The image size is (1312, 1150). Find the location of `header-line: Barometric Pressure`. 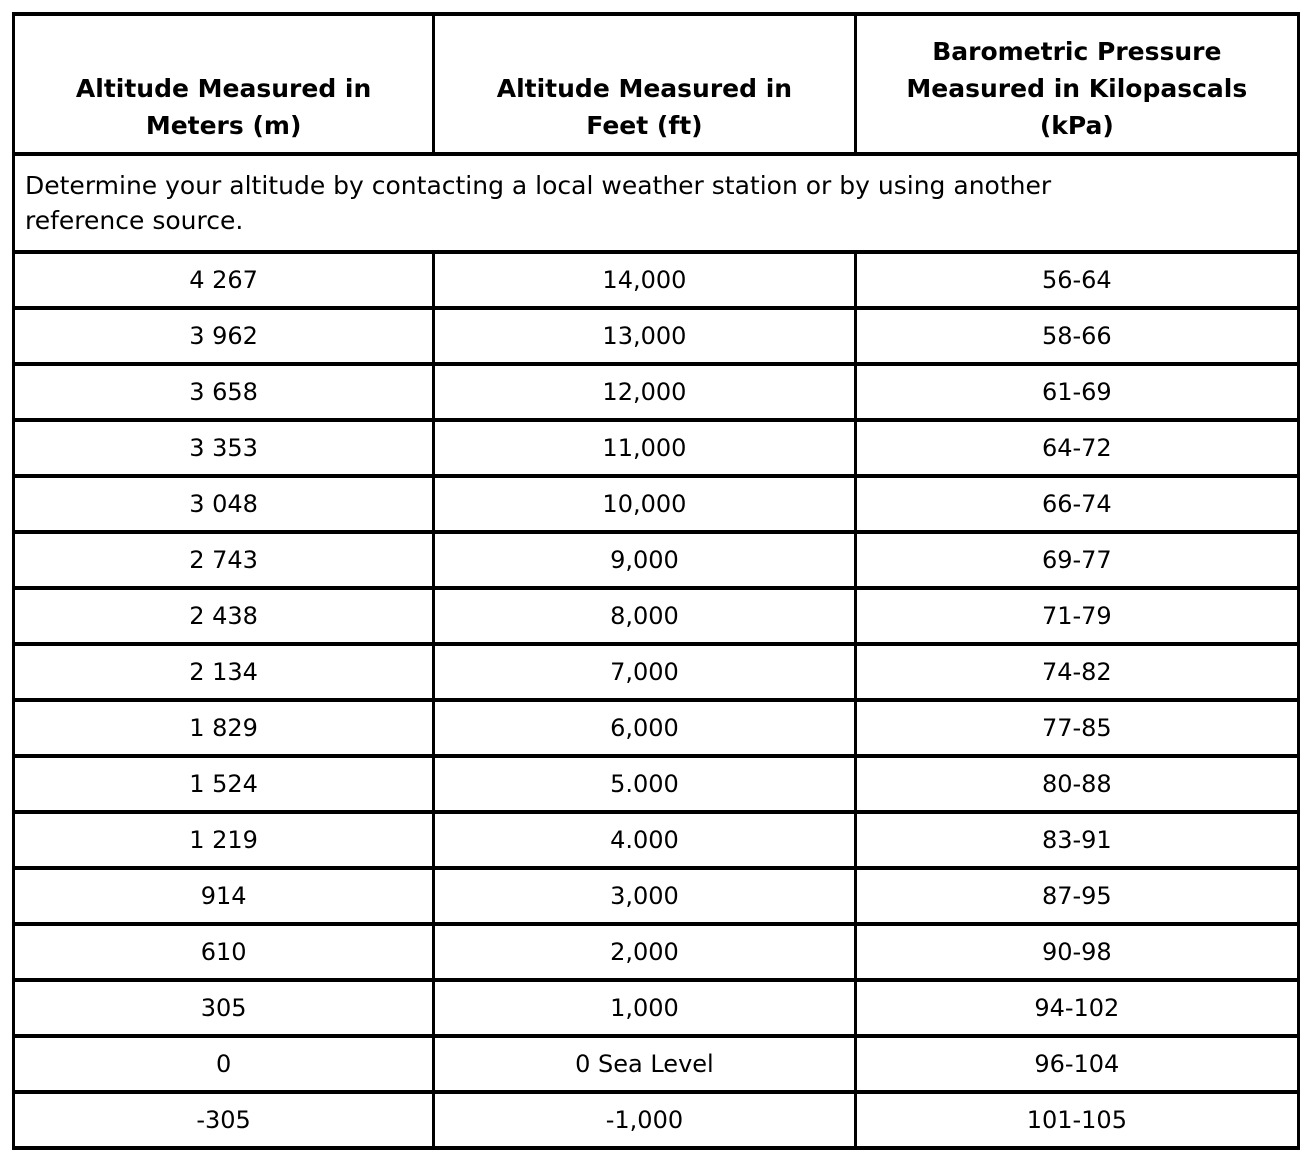

header-line: Barometric Pressure is located at coordinates (1077, 51).